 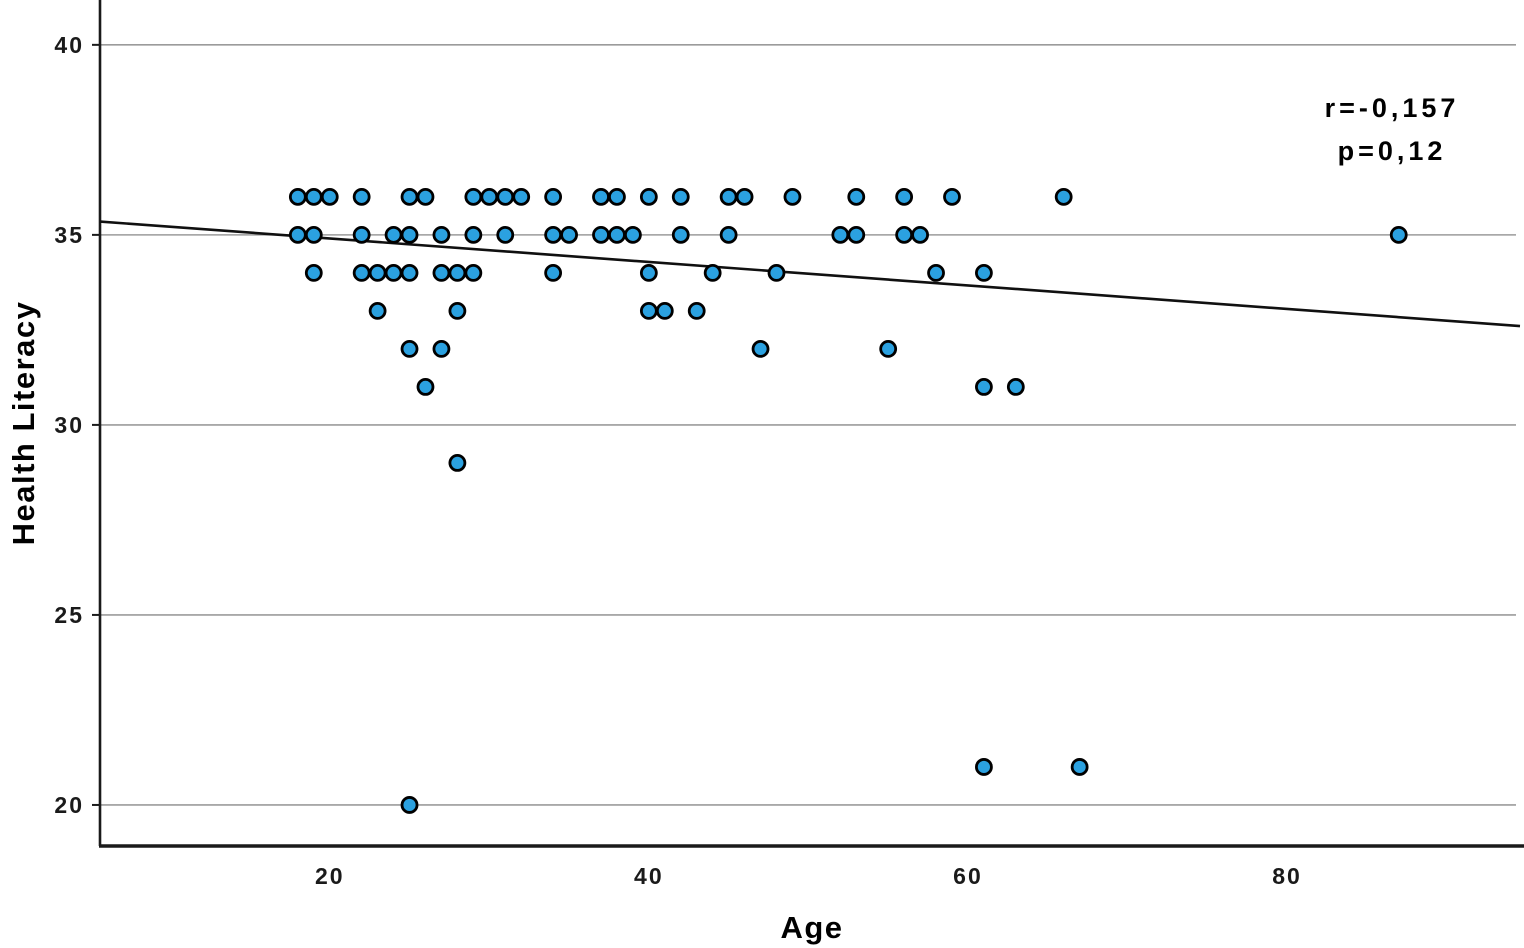 I want to click on x-tick-label: 80, so click(x=1287, y=876).